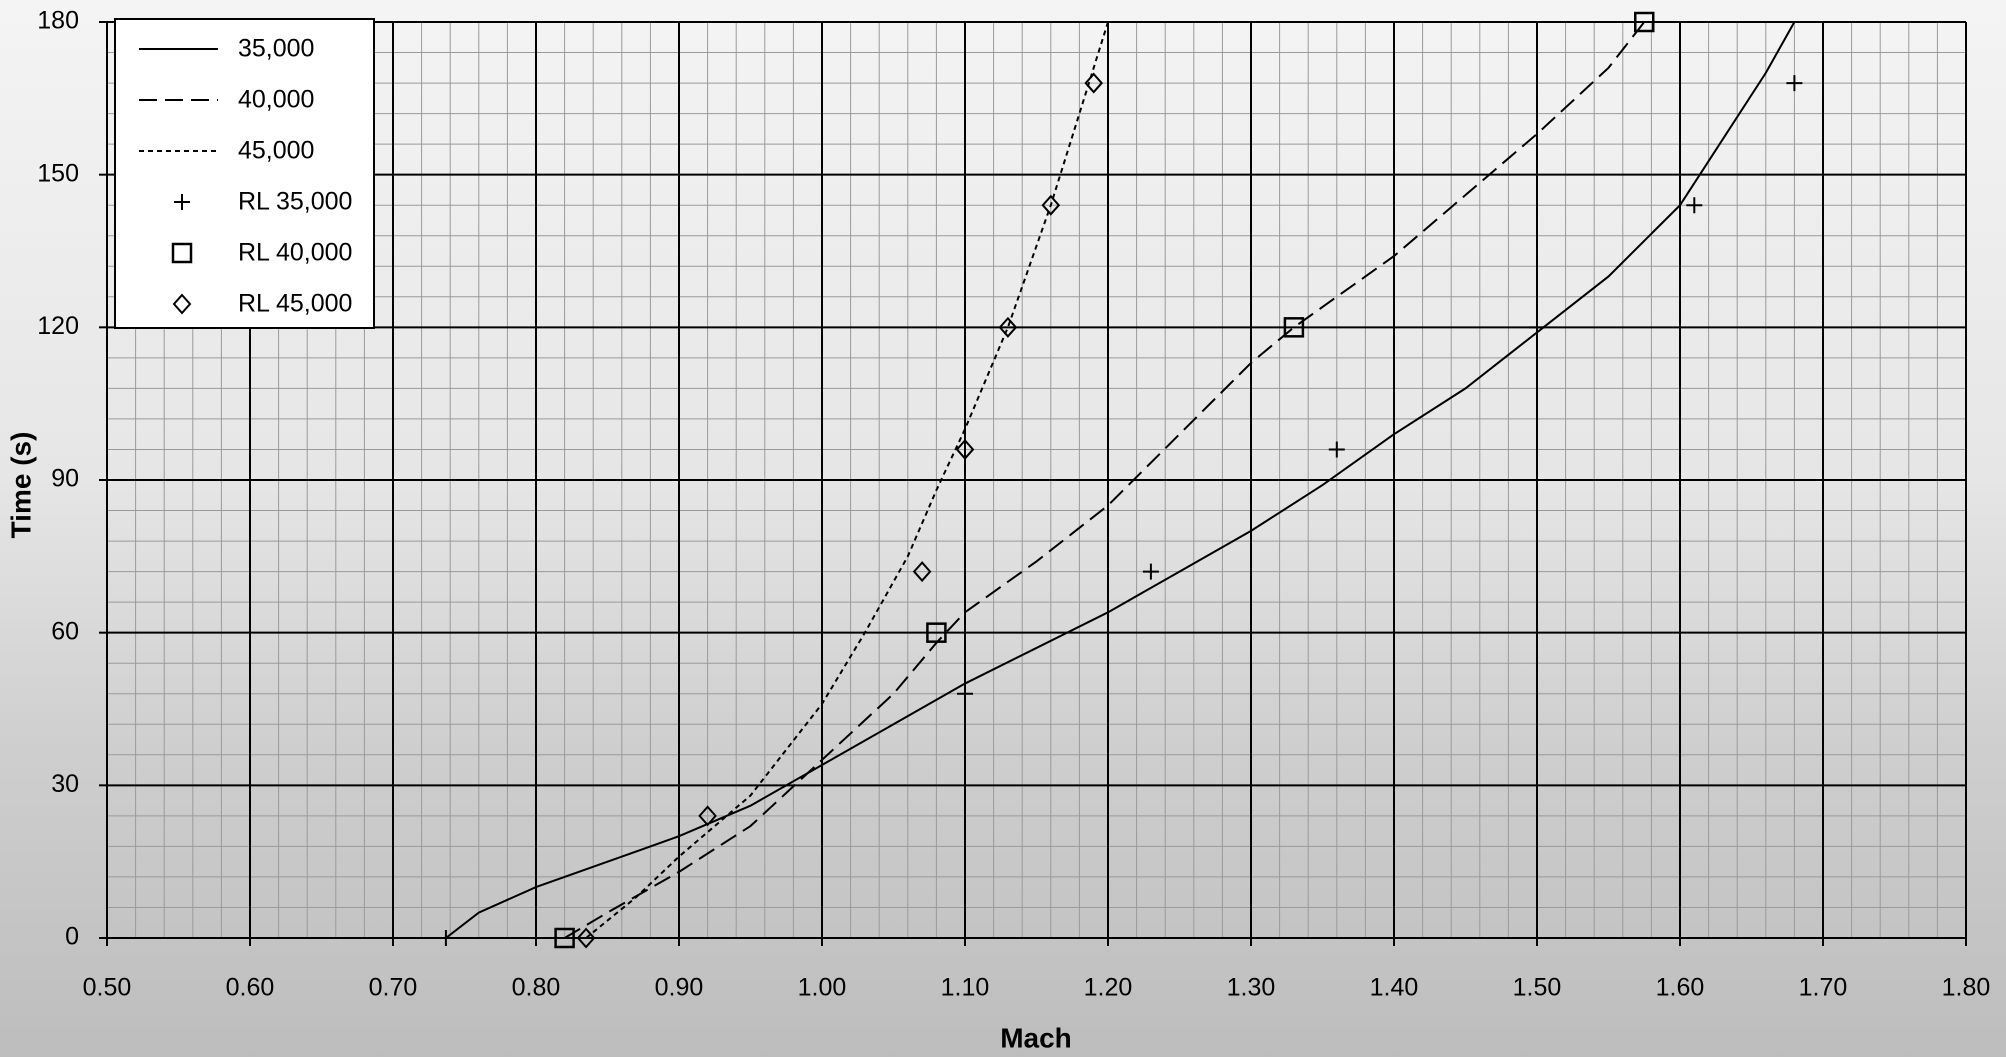 Image resolution: width=2006 pixels, height=1057 pixels. I want to click on x-tick-label: 1.80, so click(1966, 988).